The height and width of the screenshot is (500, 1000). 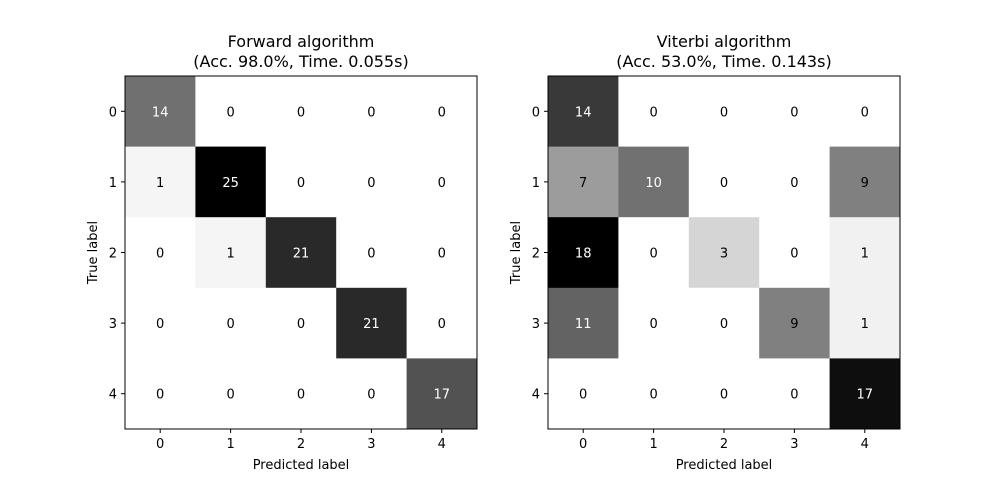 What do you see at coordinates (794, 444) in the screenshot?
I see `x-tick-label: 3` at bounding box center [794, 444].